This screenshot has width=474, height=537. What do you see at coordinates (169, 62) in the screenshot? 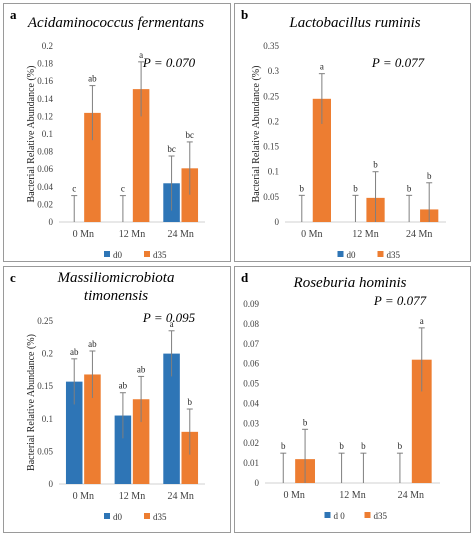
I see `p-value-label: P = 0.070` at bounding box center [169, 62].